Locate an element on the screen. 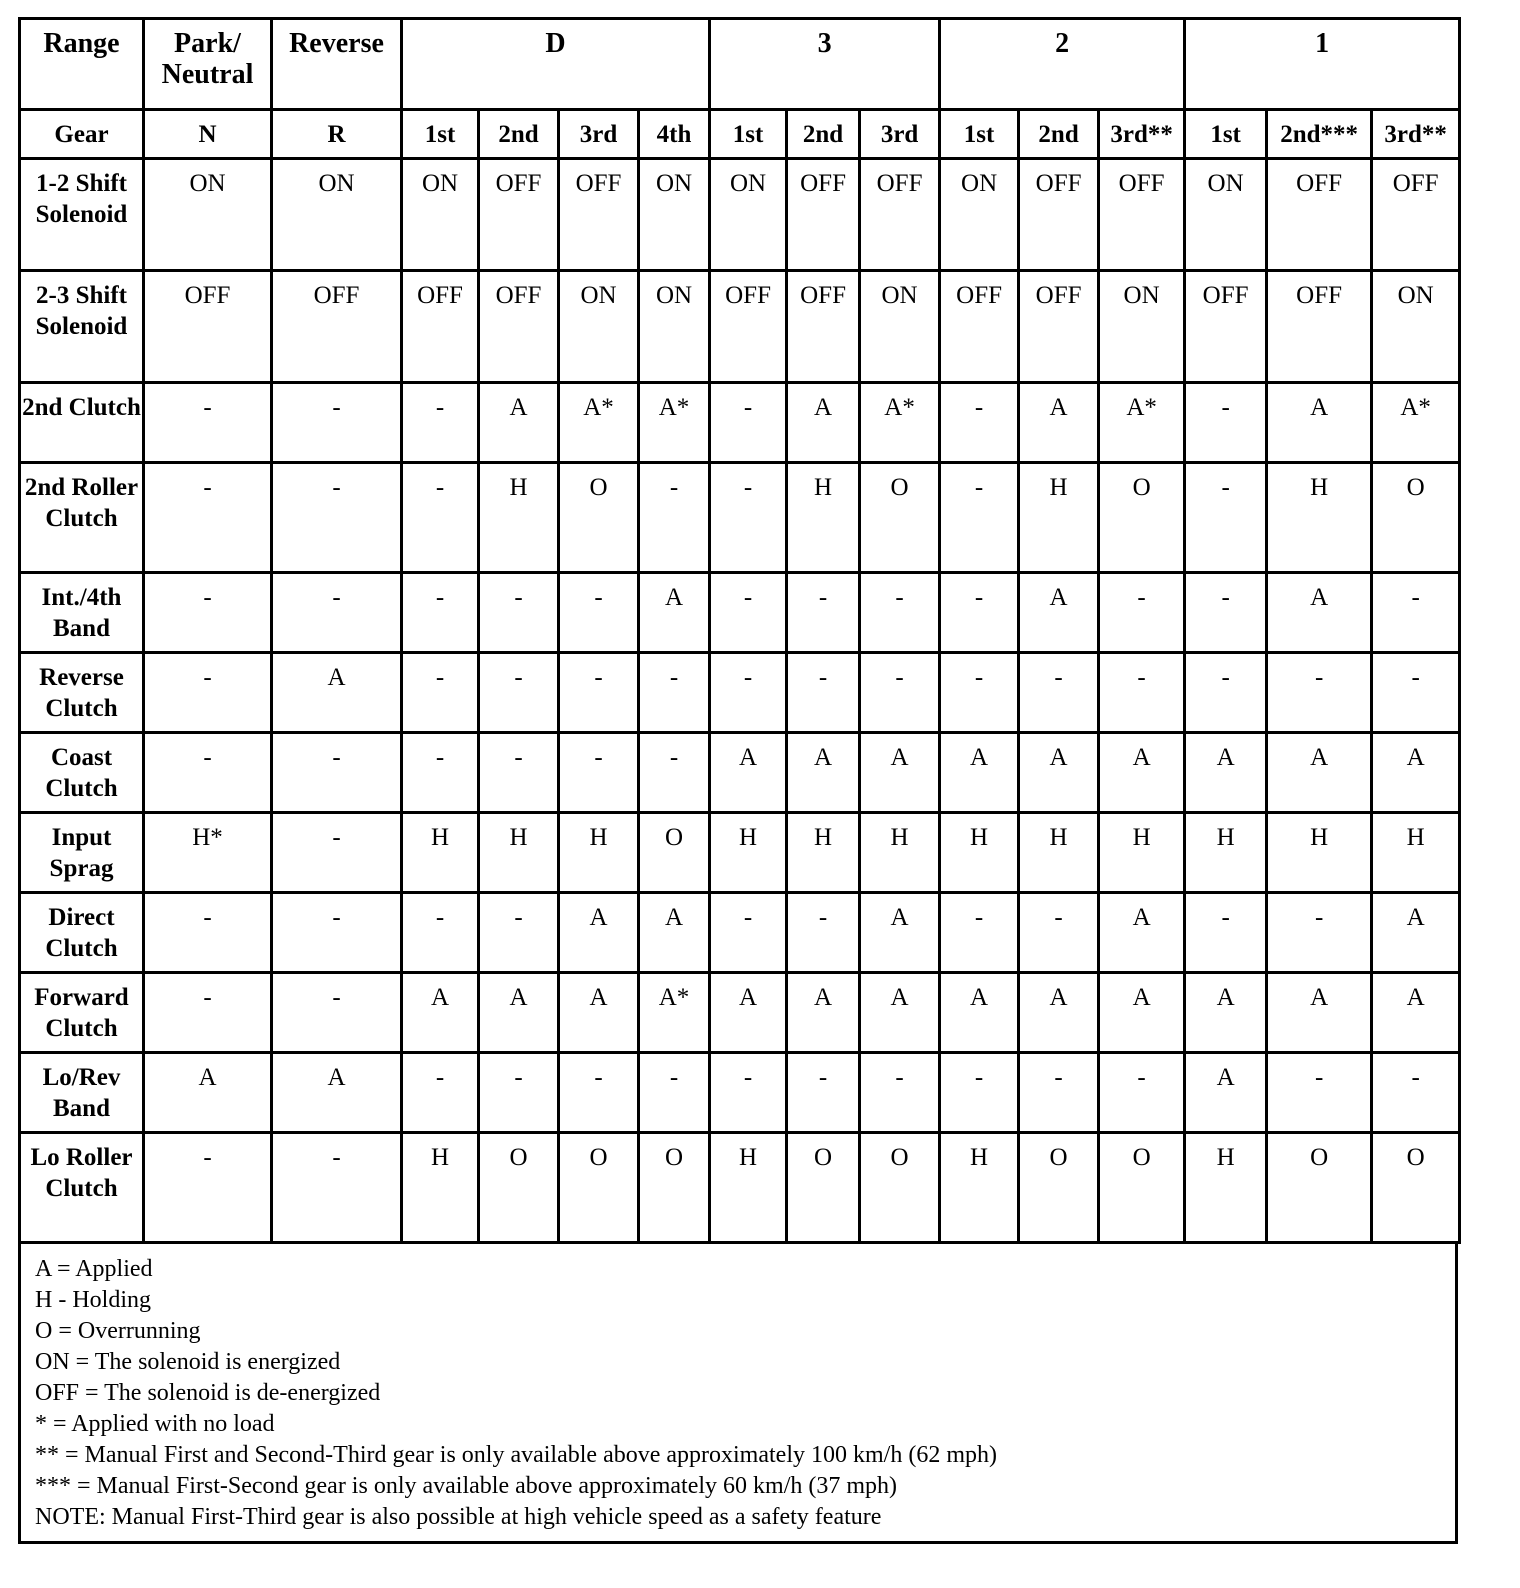 This screenshot has width=1520, height=1588. row-label: 1-2 Shift Solenoid is located at coordinates (81, 214).